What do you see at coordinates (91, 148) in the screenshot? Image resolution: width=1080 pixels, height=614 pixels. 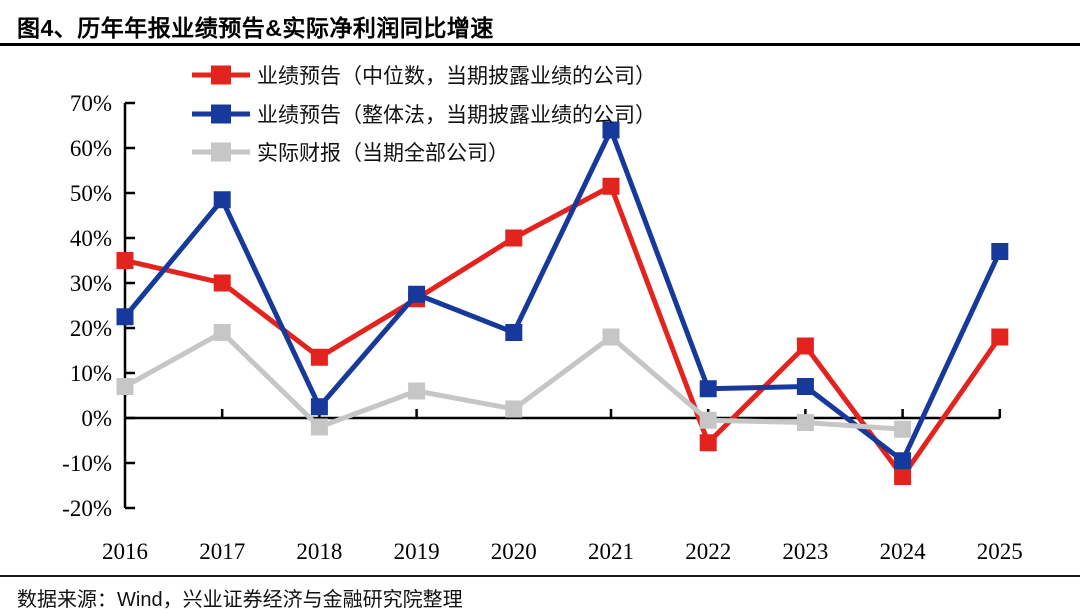 I see `y-tick-label: 60%` at bounding box center [91, 148].